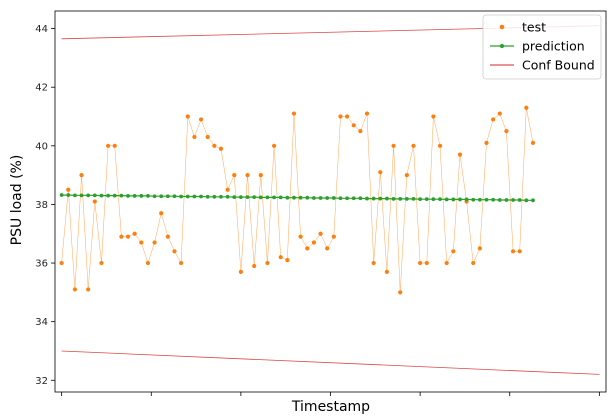 The height and width of the screenshot is (419, 611). Describe the element at coordinates (502, 46) in the screenshot. I see `legend-marker-prediction` at that location.